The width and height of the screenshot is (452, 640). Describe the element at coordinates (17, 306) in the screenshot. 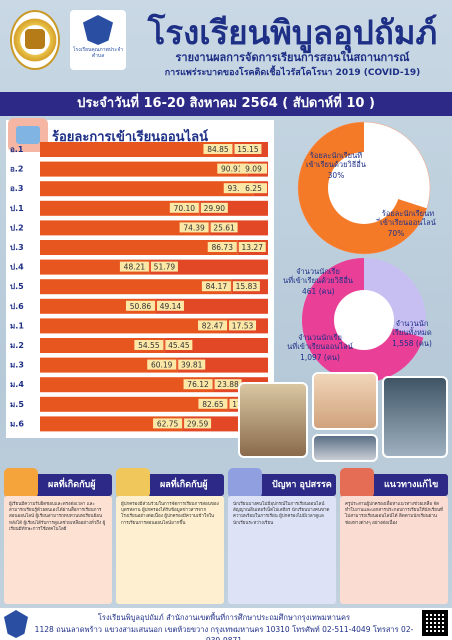

I see `category-label: ป.6` at that location.